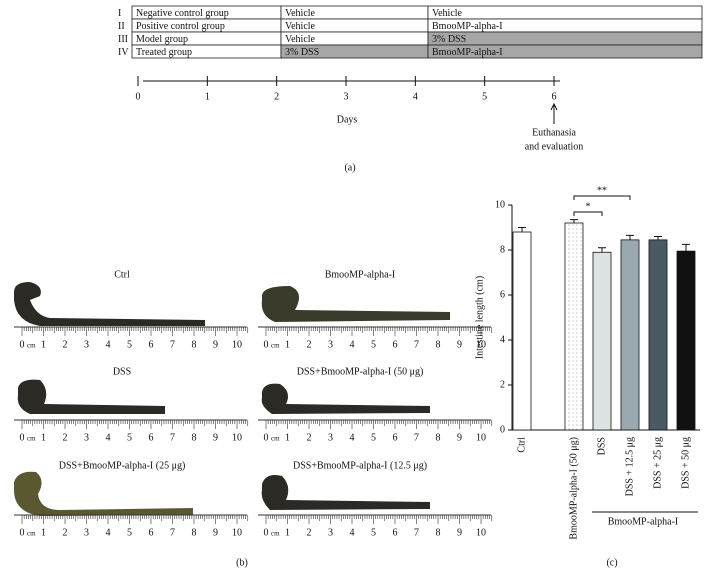 This screenshot has height=585, width=704. I want to click on tick-label: 1, so click(207, 96).